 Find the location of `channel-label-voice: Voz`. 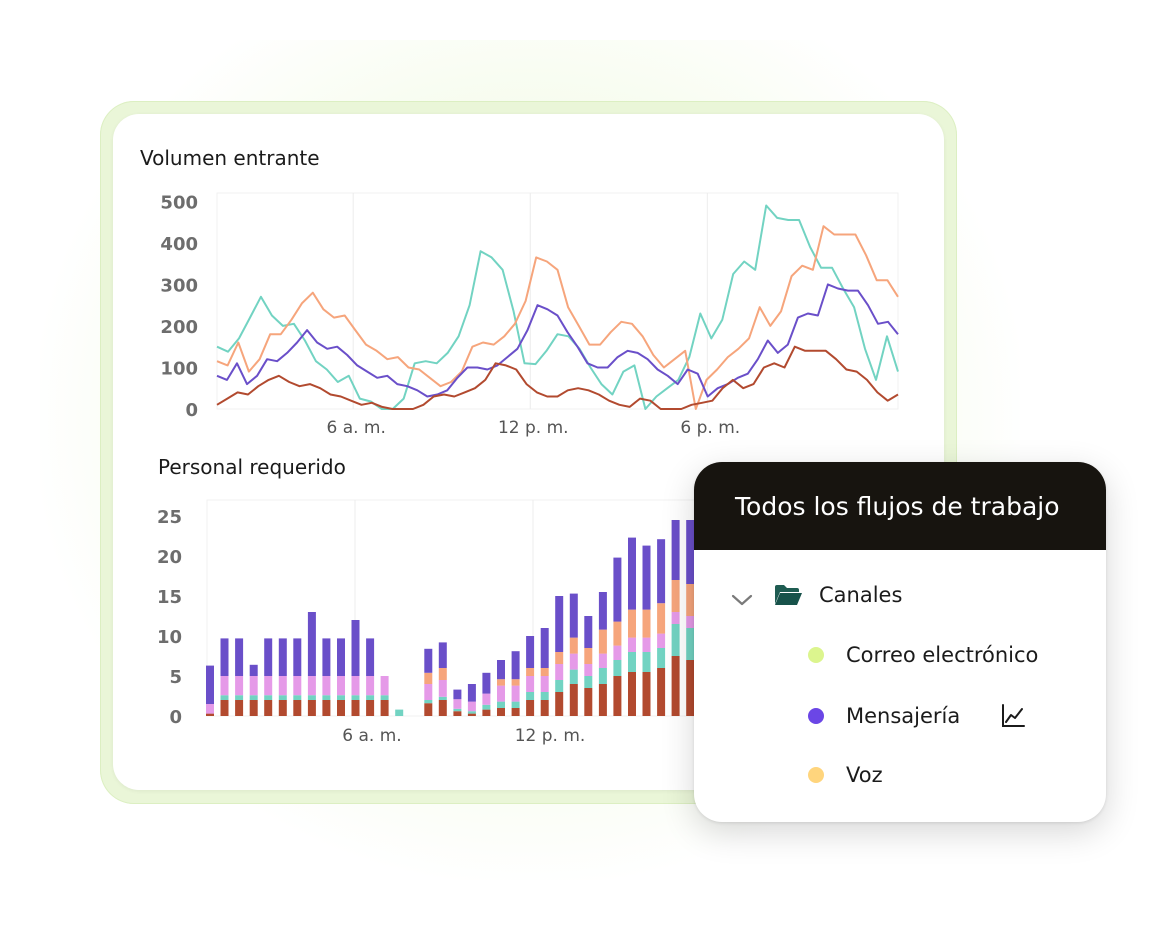

channel-label-voice: Voz is located at coordinates (864, 775).